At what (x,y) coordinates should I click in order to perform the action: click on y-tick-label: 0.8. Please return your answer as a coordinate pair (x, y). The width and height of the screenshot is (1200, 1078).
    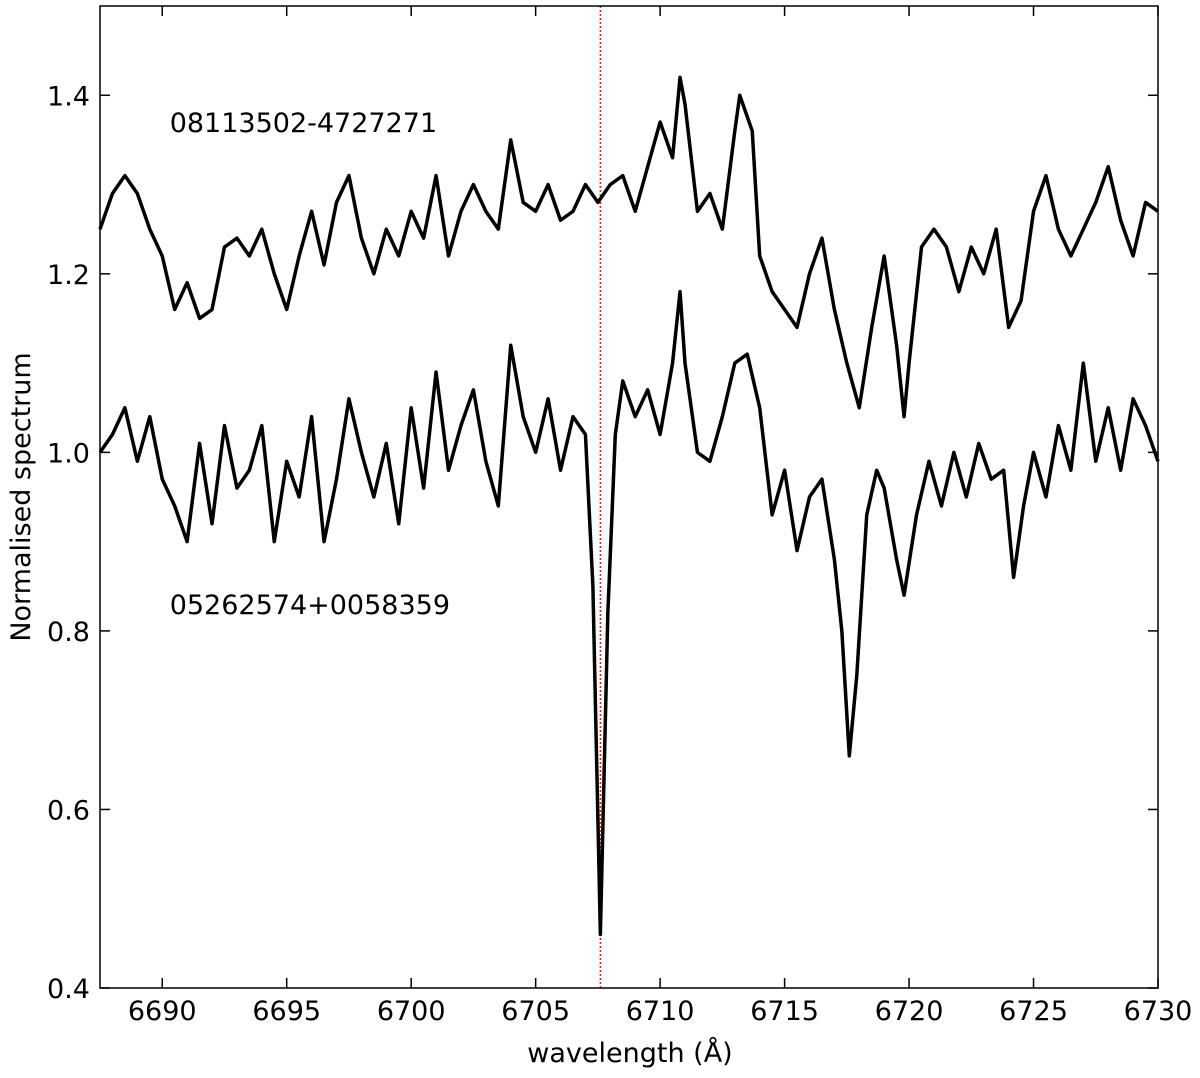
    Looking at the image, I should click on (68, 632).